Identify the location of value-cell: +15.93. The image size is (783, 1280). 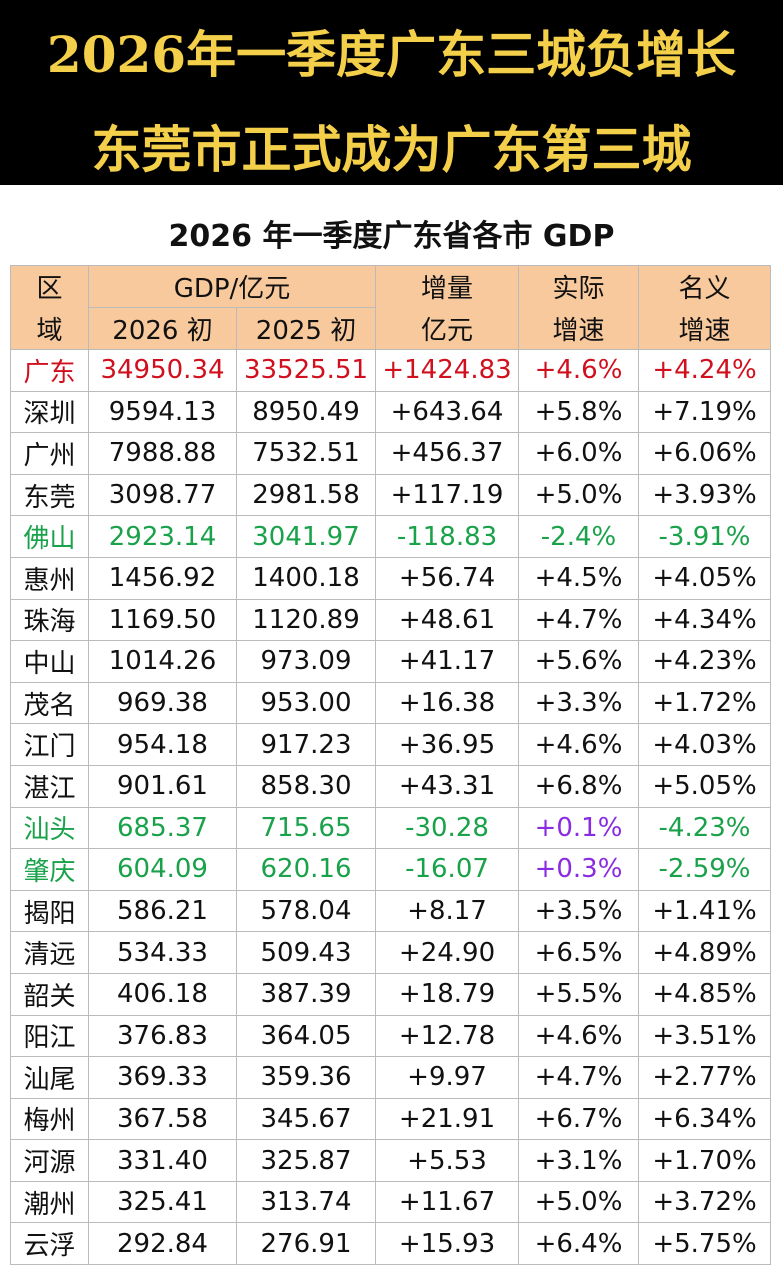
(447, 1244).